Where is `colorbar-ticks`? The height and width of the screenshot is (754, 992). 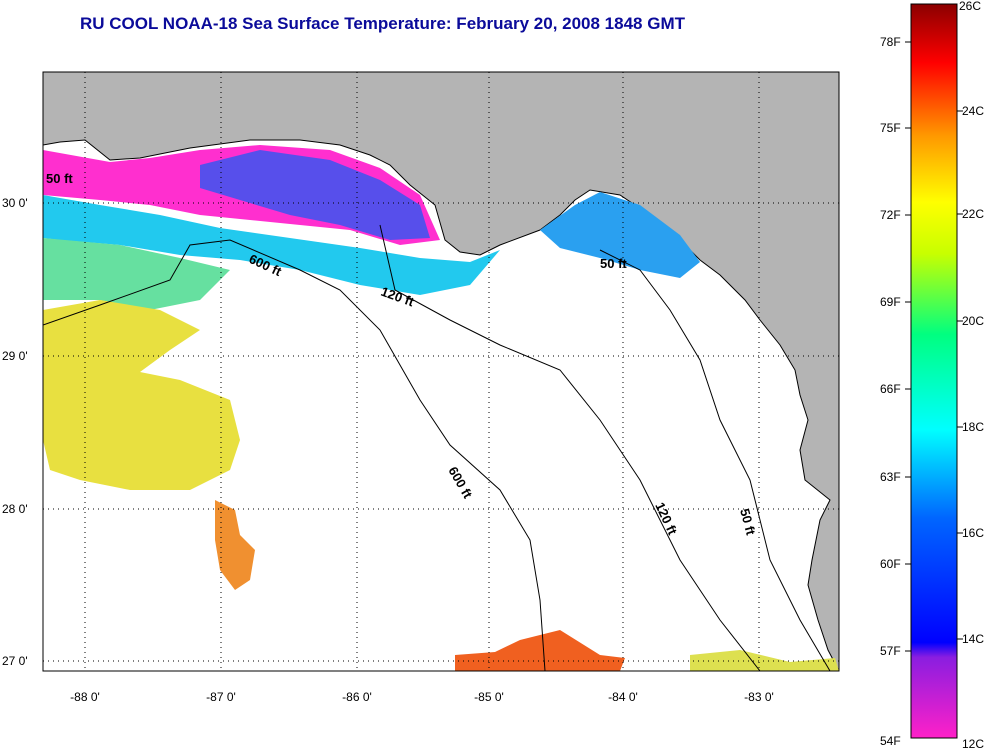 colorbar-ticks is located at coordinates (934, 346).